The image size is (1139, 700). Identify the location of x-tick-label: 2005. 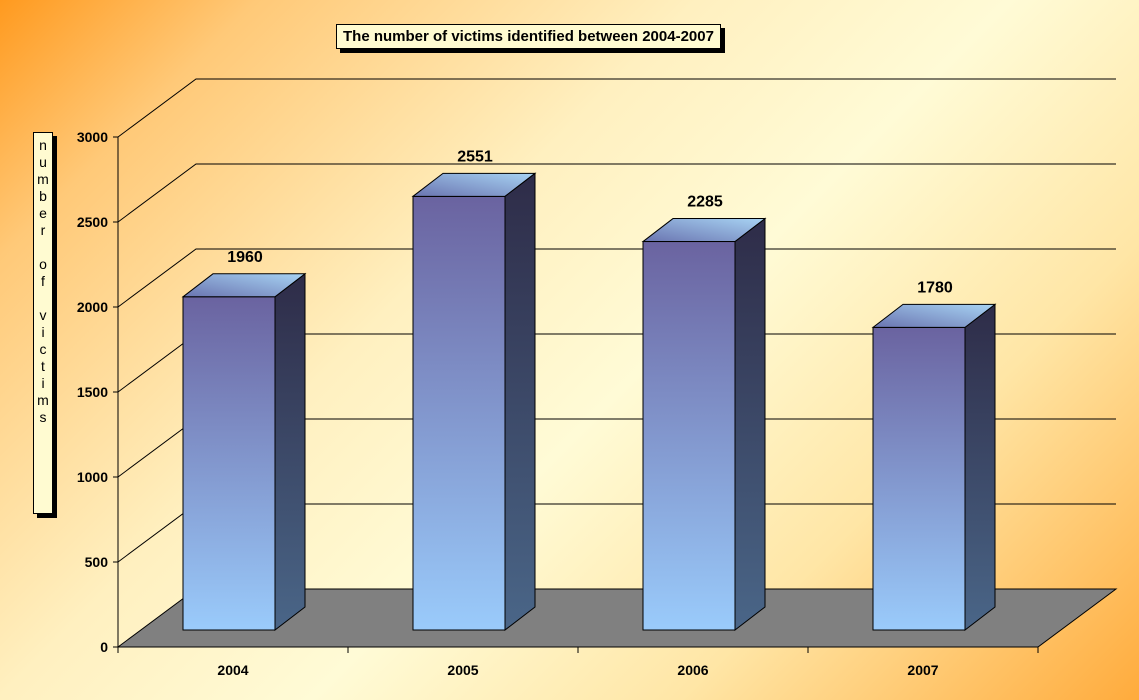
(462, 670).